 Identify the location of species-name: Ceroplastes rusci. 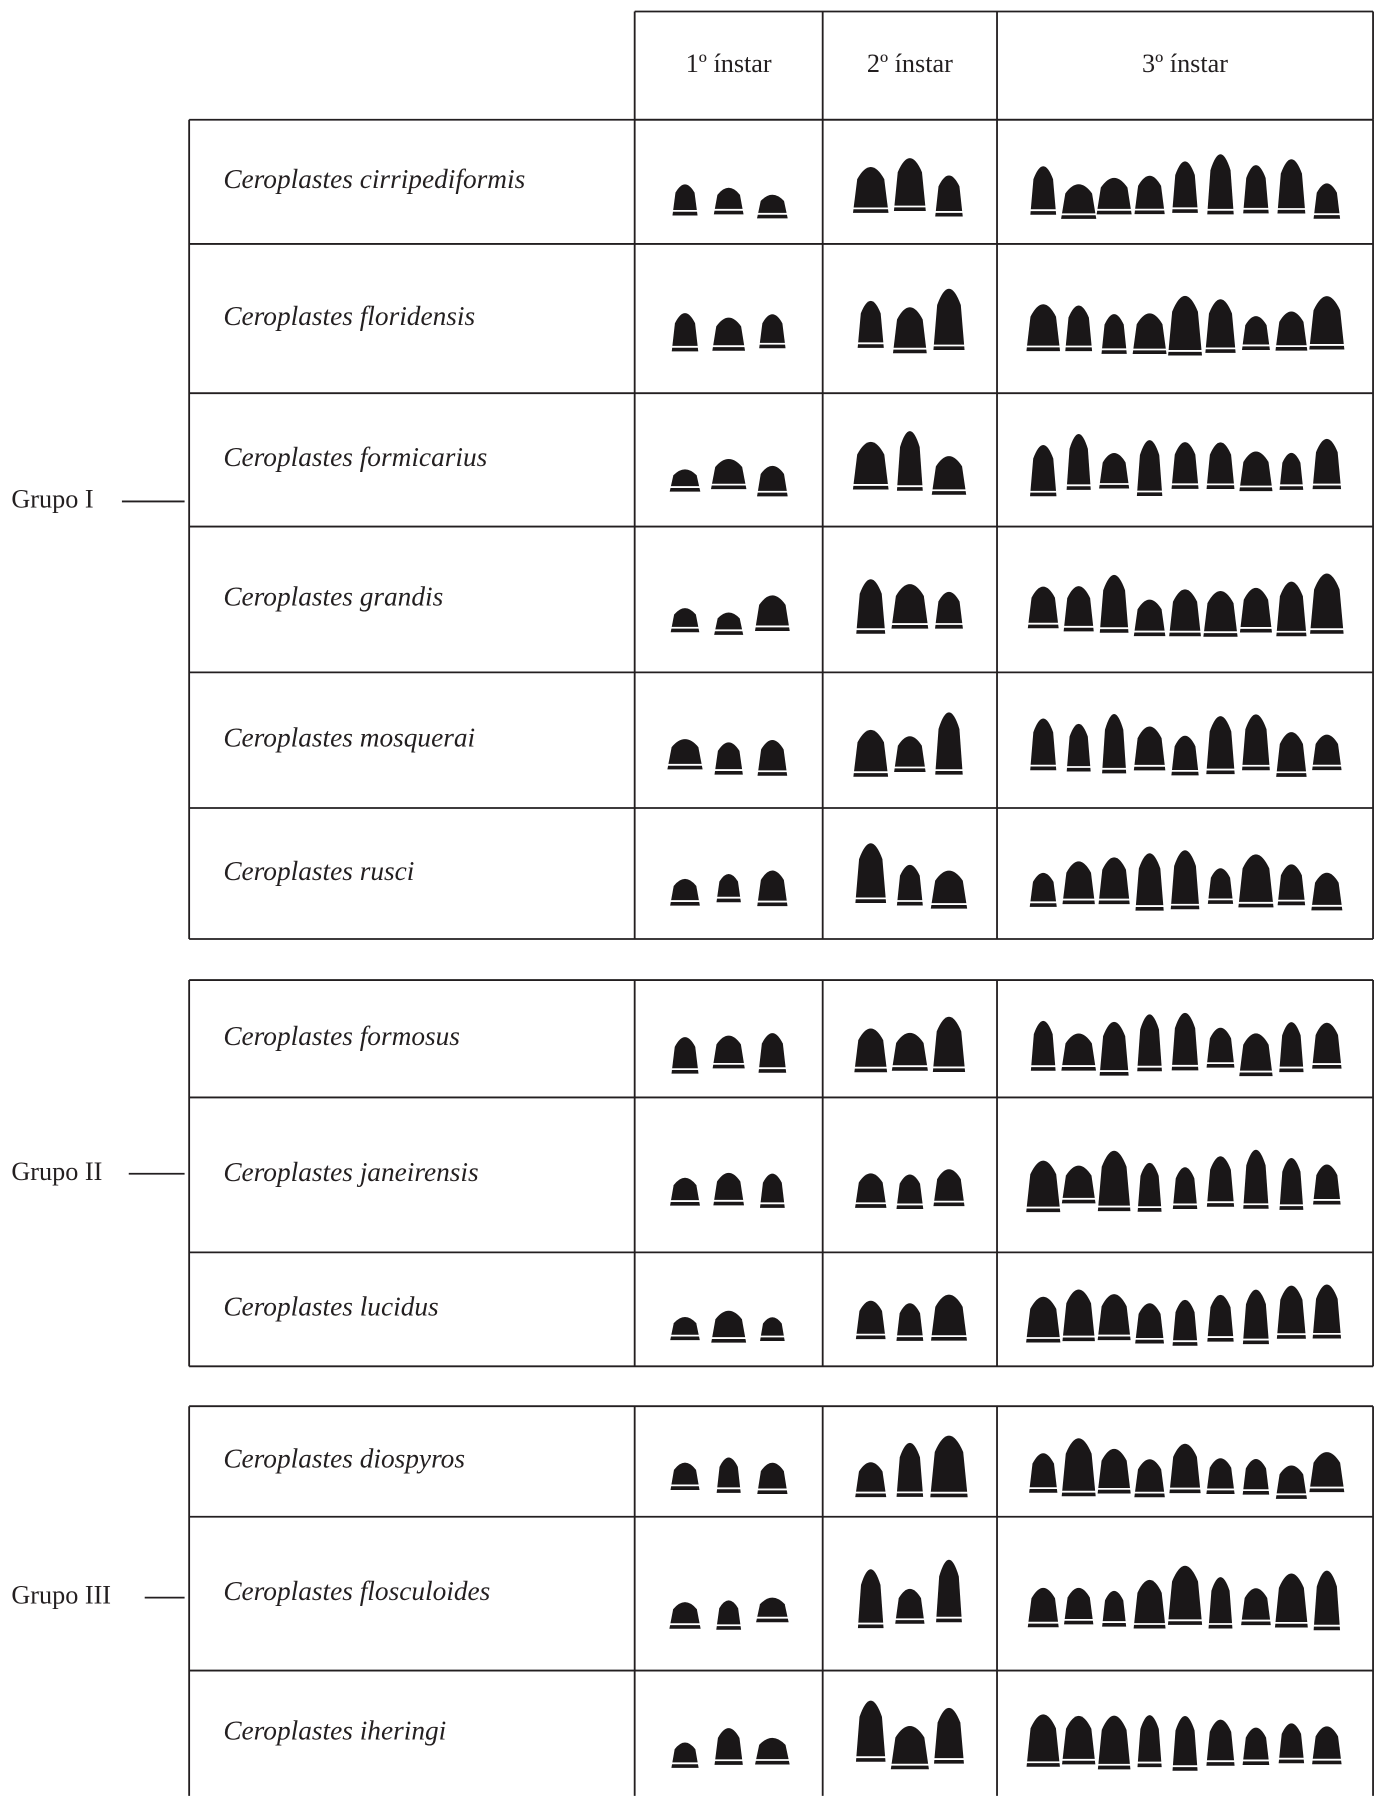
(318, 871).